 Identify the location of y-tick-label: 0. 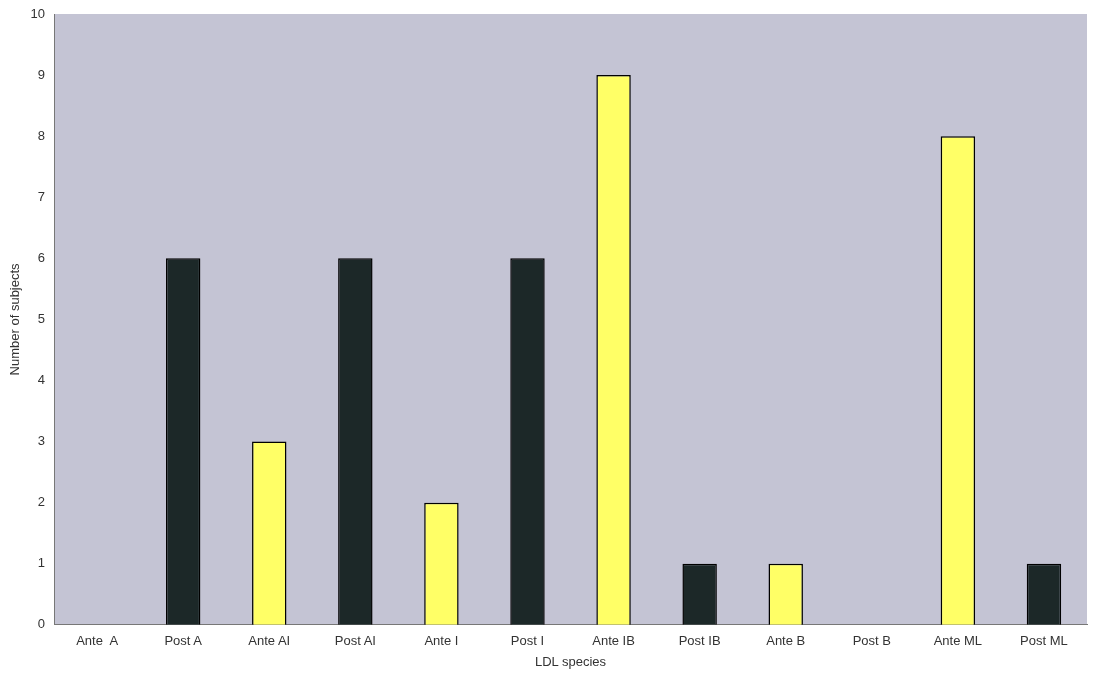
(41, 624).